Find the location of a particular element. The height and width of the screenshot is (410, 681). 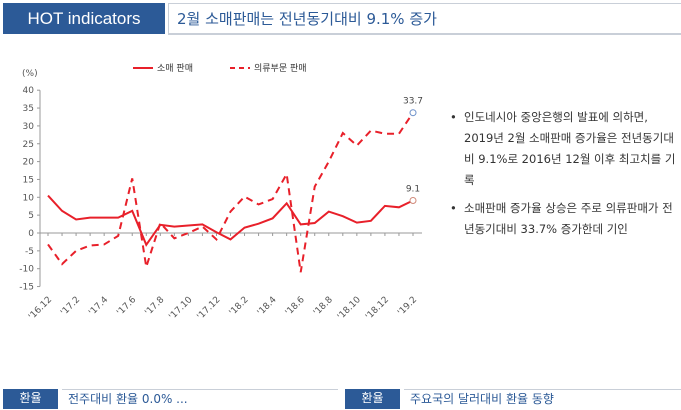

legend-label: 의류부문 판매 is located at coordinates (280, 68).